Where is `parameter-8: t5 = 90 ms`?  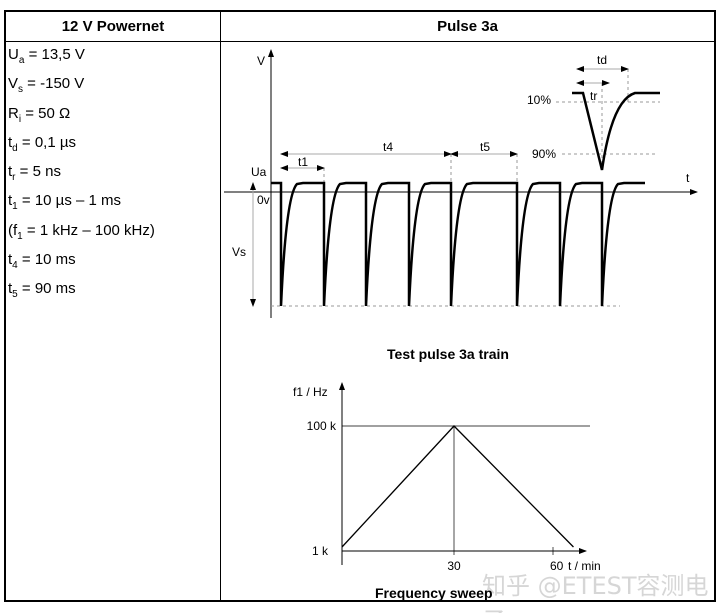
parameter-8: t5 = 90 ms is located at coordinates (42, 290).